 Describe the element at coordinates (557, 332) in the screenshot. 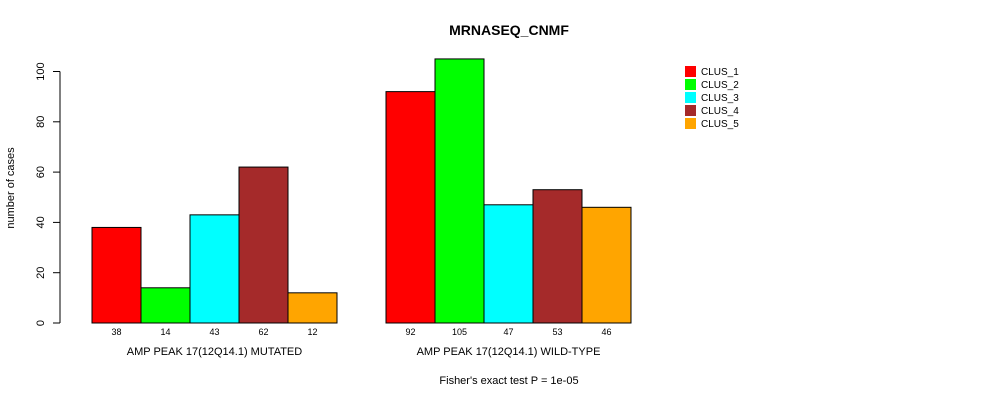

I see `bar-value-label: 53` at that location.